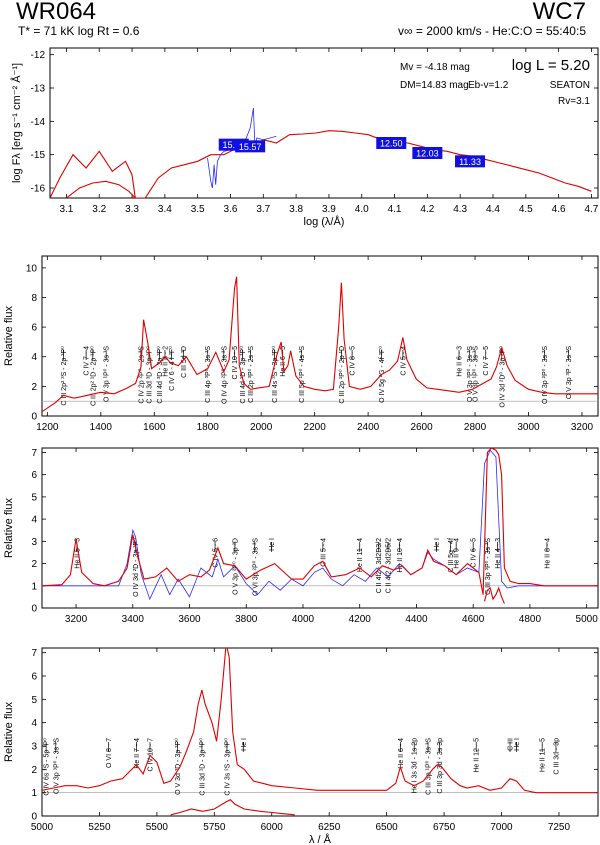 Image resolution: width=600 pixels, height=845 pixels. I want to click on line-id-label: O VI 3p ²P⁰ - 3s ²S, so click(255, 567).